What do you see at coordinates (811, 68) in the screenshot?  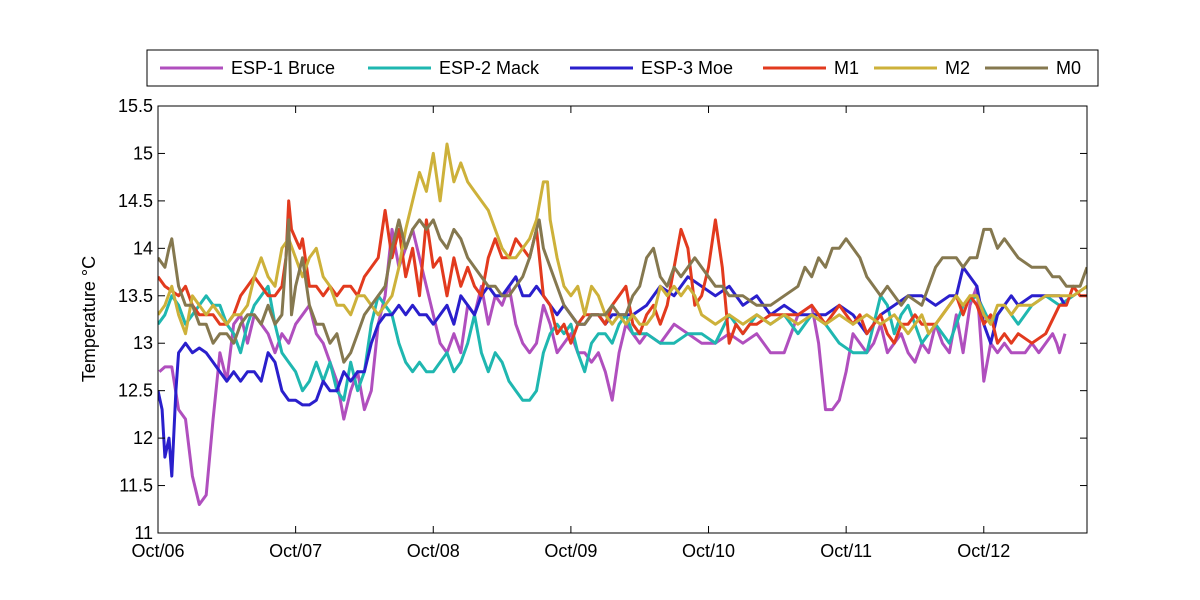 I see `legend-item-3: M1` at bounding box center [811, 68].